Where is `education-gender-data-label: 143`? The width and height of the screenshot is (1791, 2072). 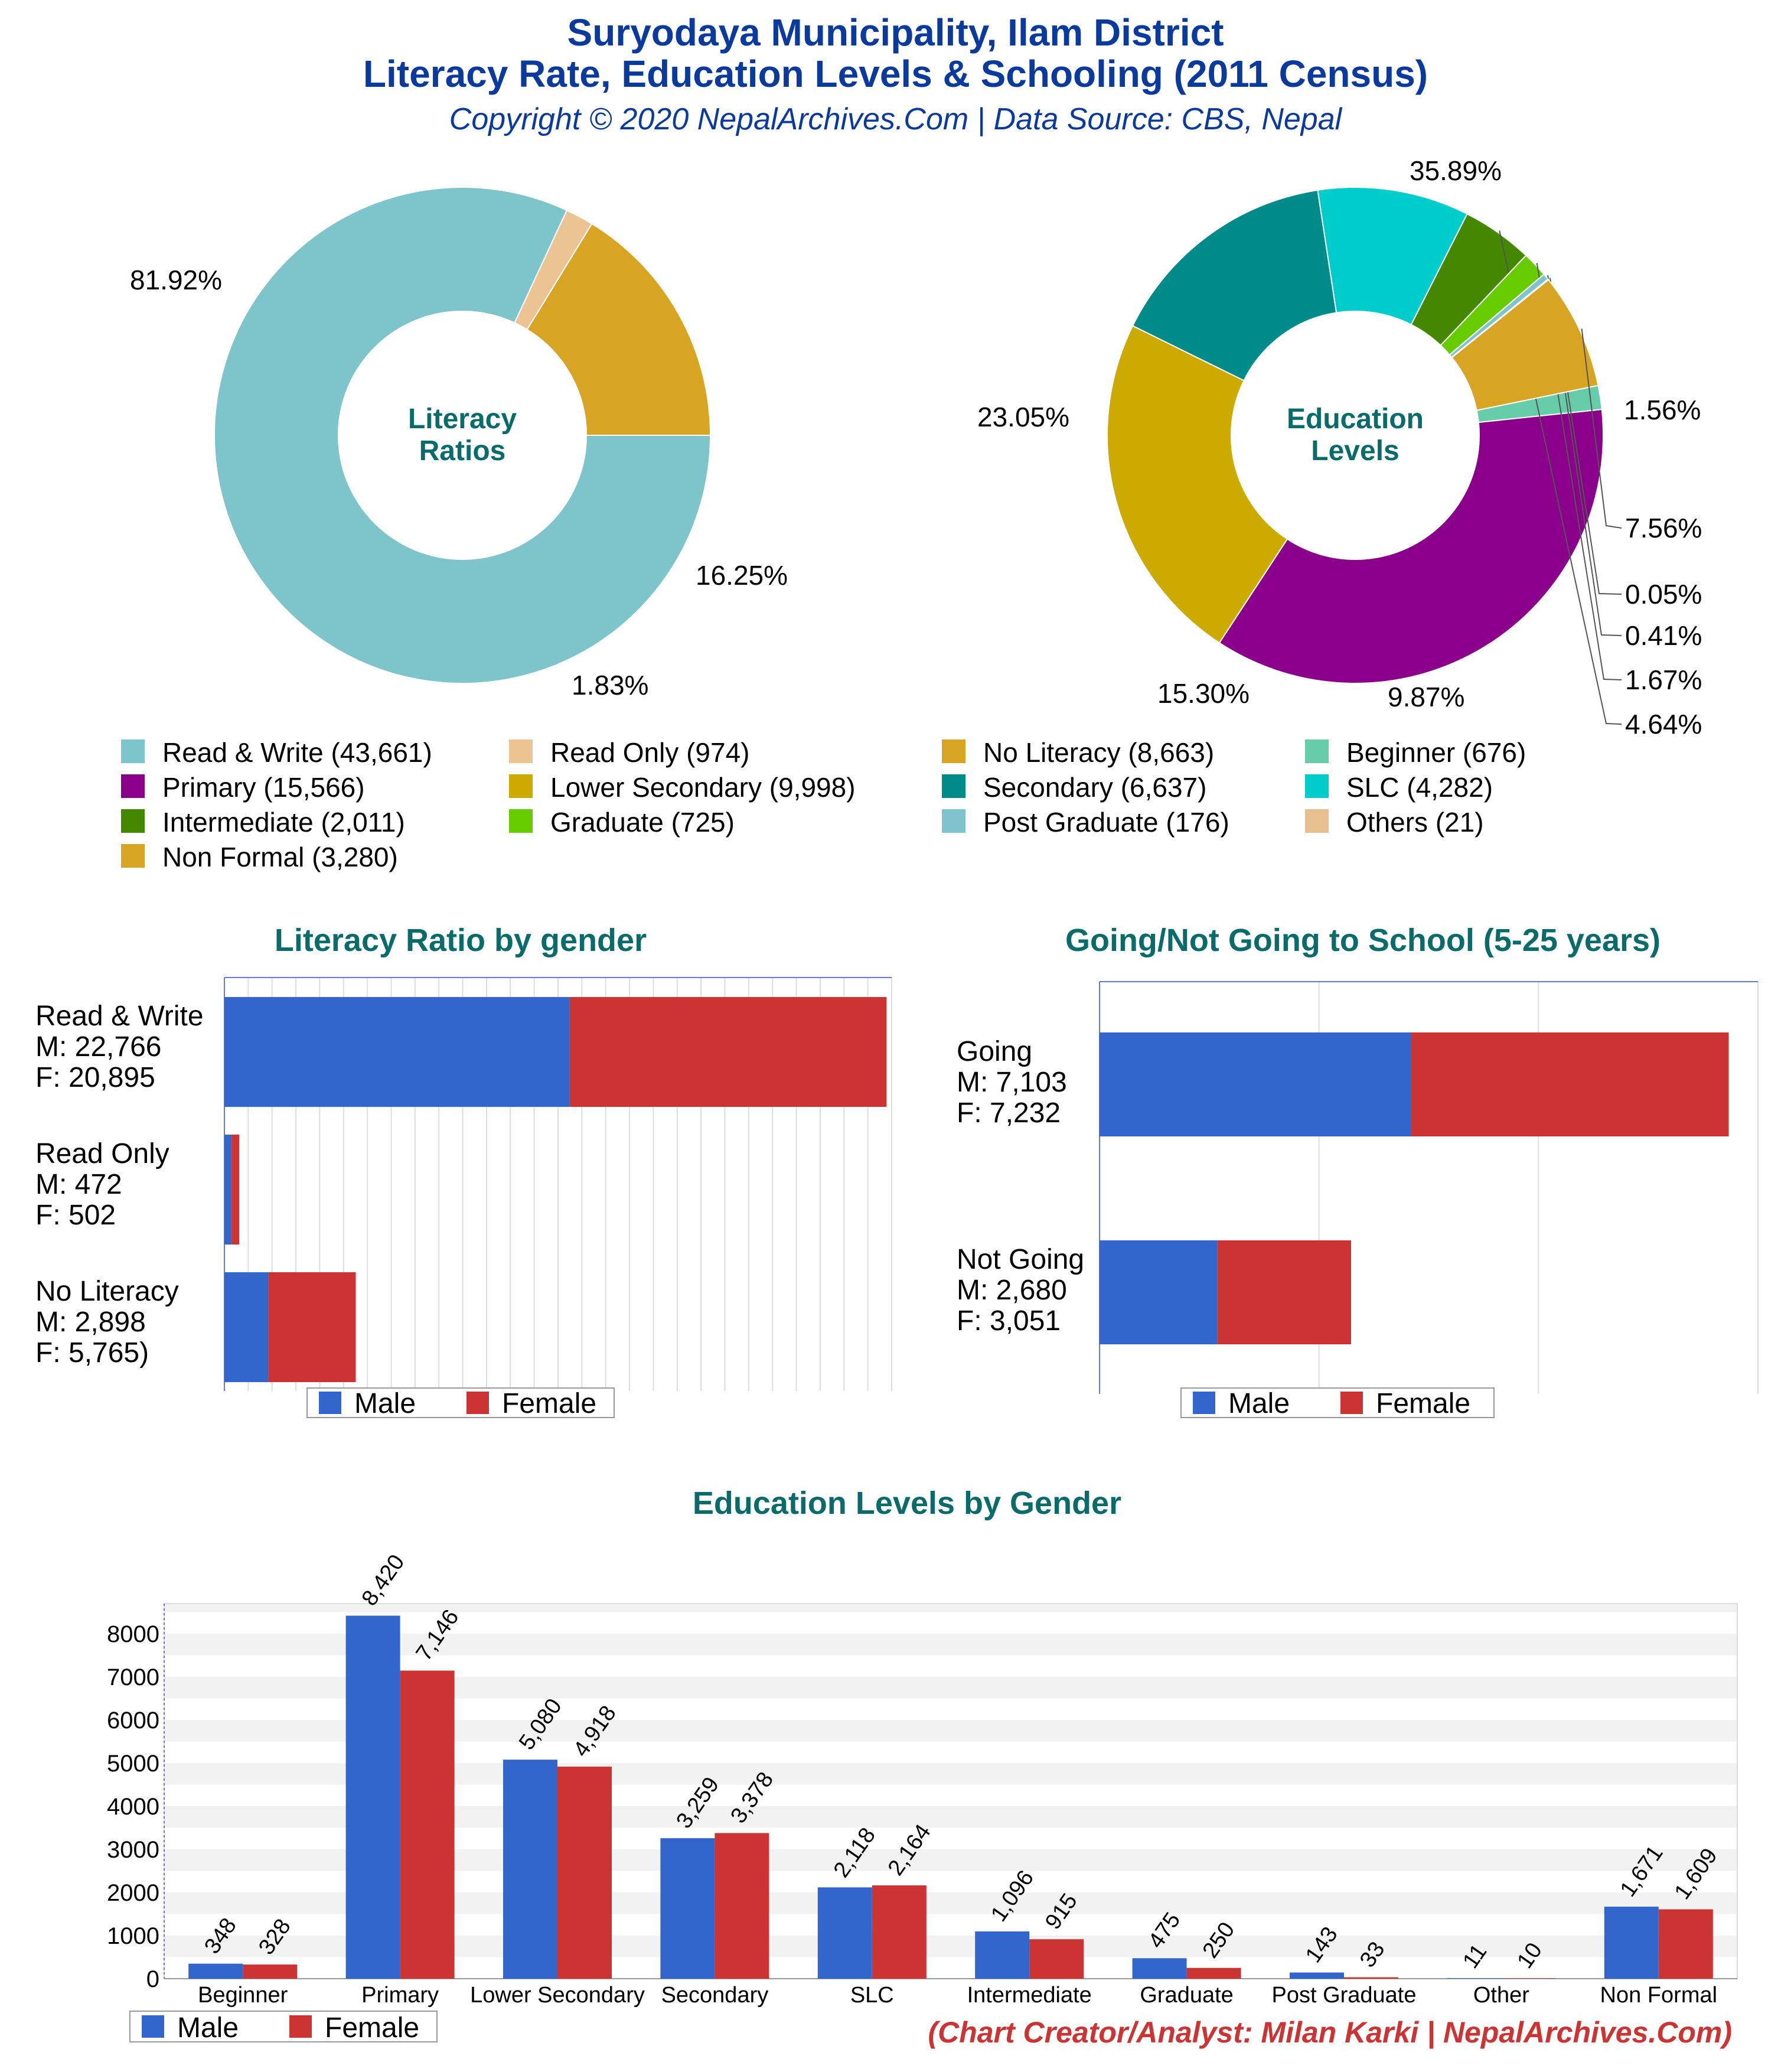 education-gender-data-label: 143 is located at coordinates (1322, 1945).